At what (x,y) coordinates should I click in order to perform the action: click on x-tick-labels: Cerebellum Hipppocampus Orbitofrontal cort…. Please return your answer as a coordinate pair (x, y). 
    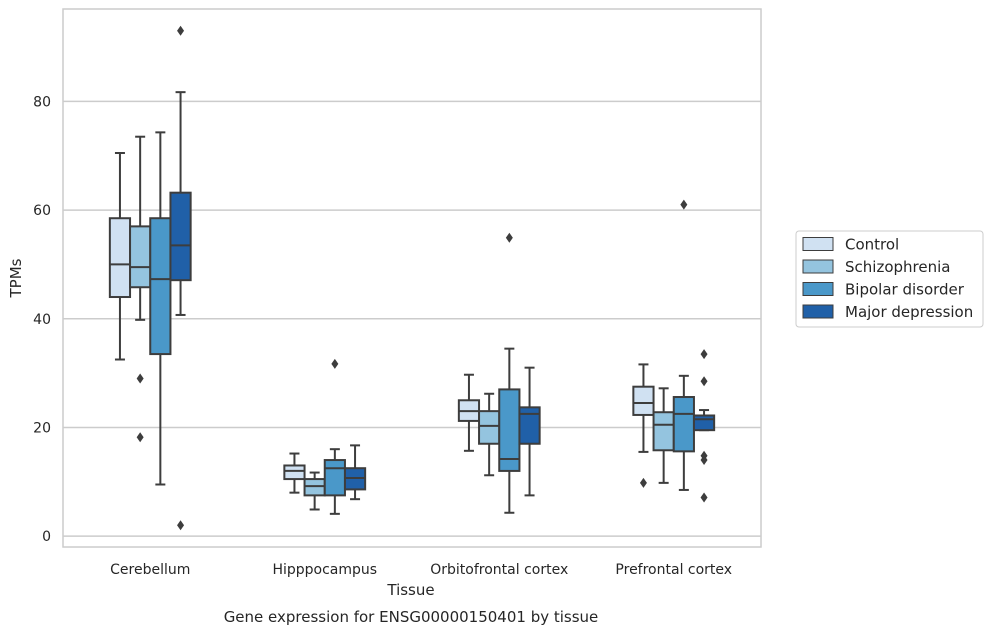
    Looking at the image, I should click on (421, 570).